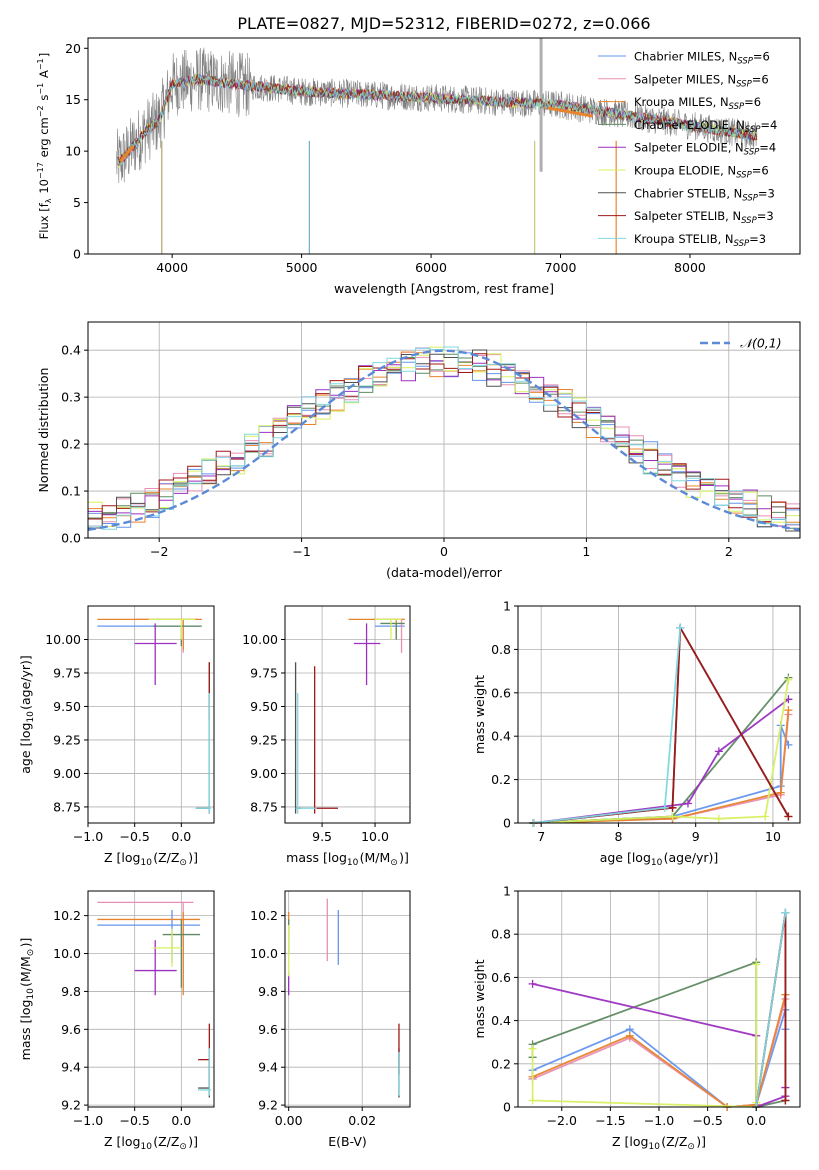 The width and height of the screenshot is (819, 1170). I want to click on y-tick-label: 9.2, so click(71, 1105).